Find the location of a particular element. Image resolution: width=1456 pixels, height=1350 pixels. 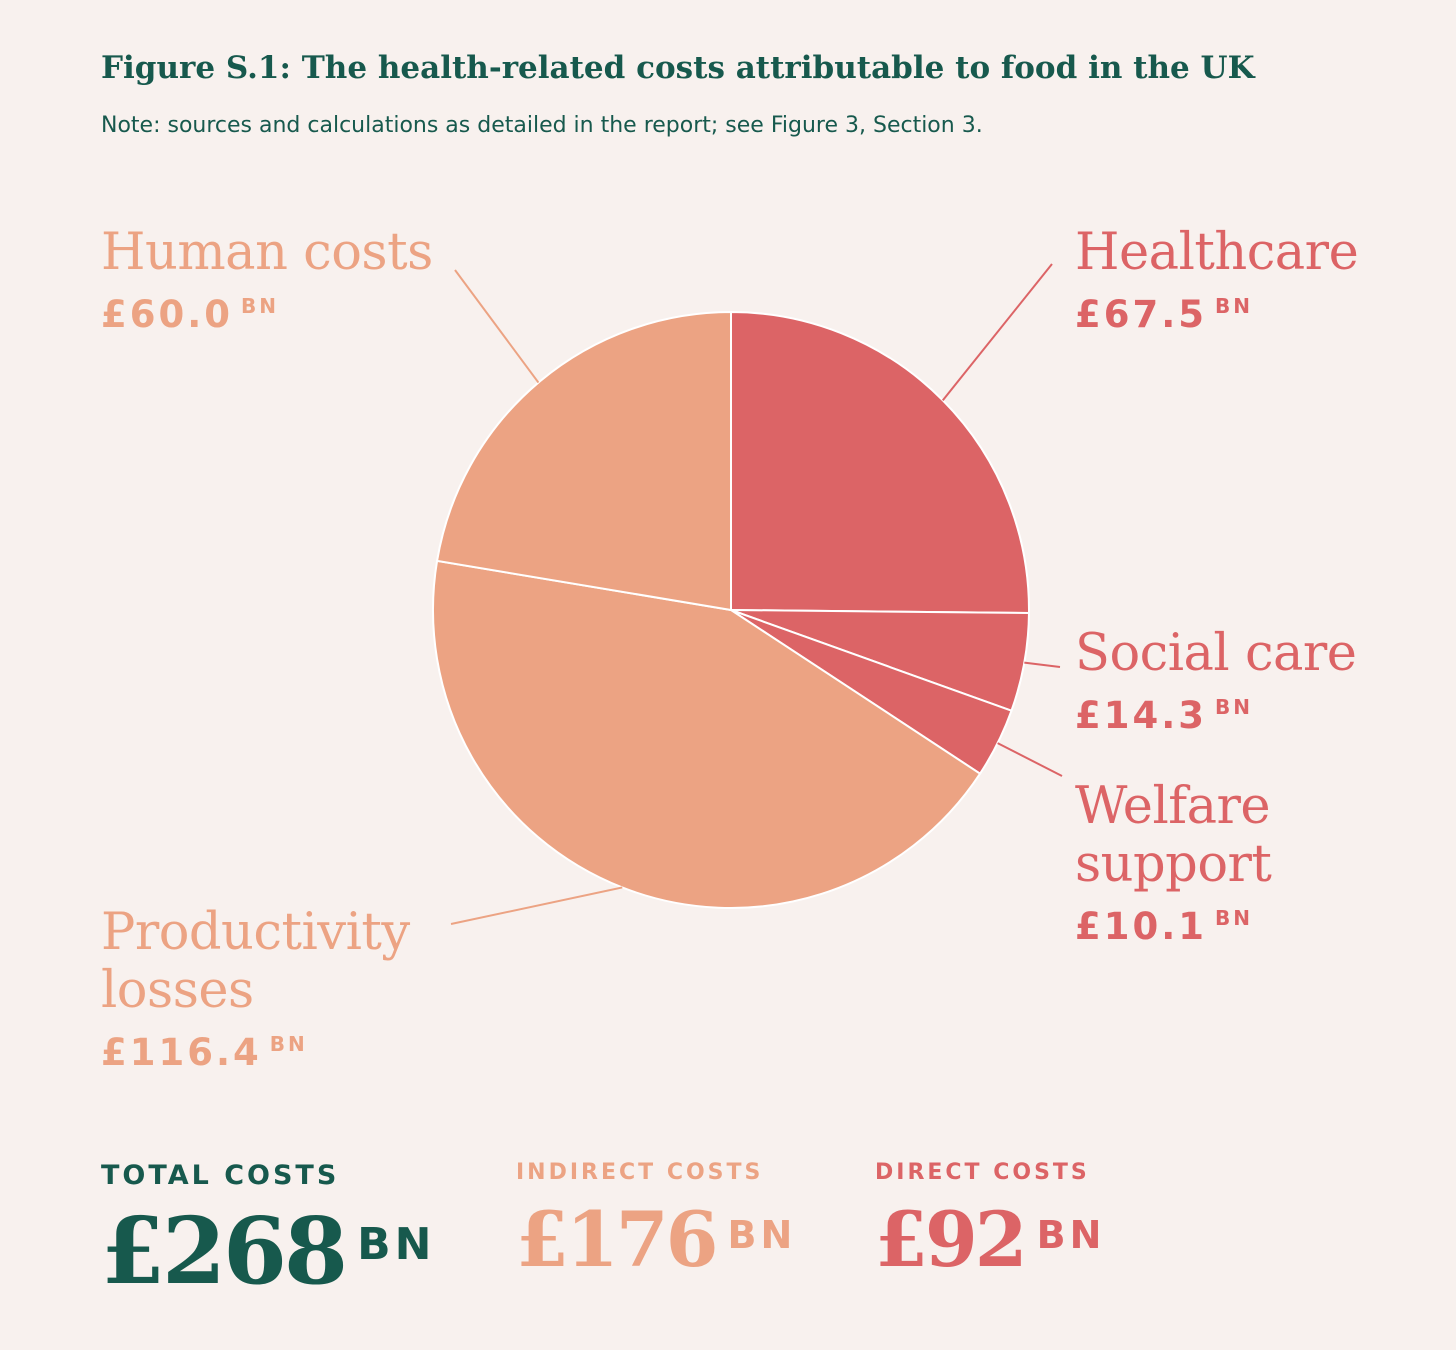

value-text: £67.5 is located at coordinates (1141, 314).